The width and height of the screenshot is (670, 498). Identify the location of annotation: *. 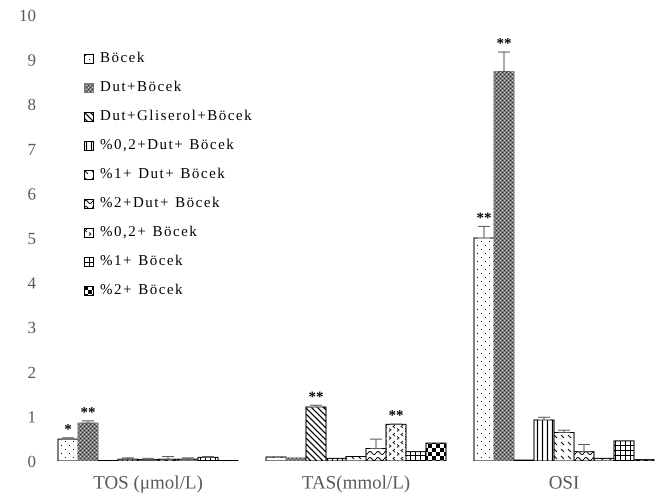
(68, 430).